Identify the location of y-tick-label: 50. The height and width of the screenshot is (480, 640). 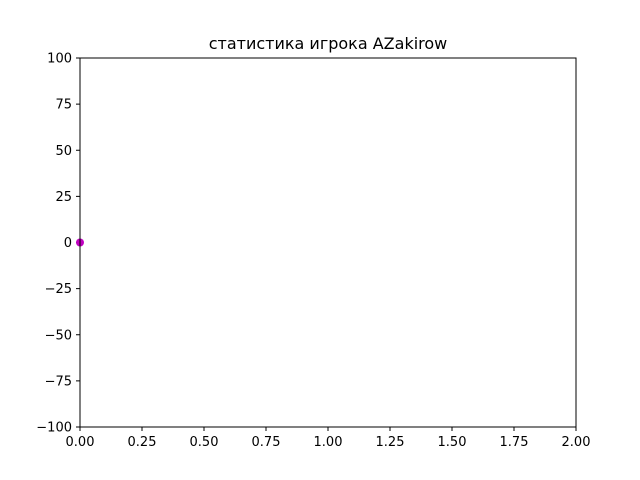
(63, 151).